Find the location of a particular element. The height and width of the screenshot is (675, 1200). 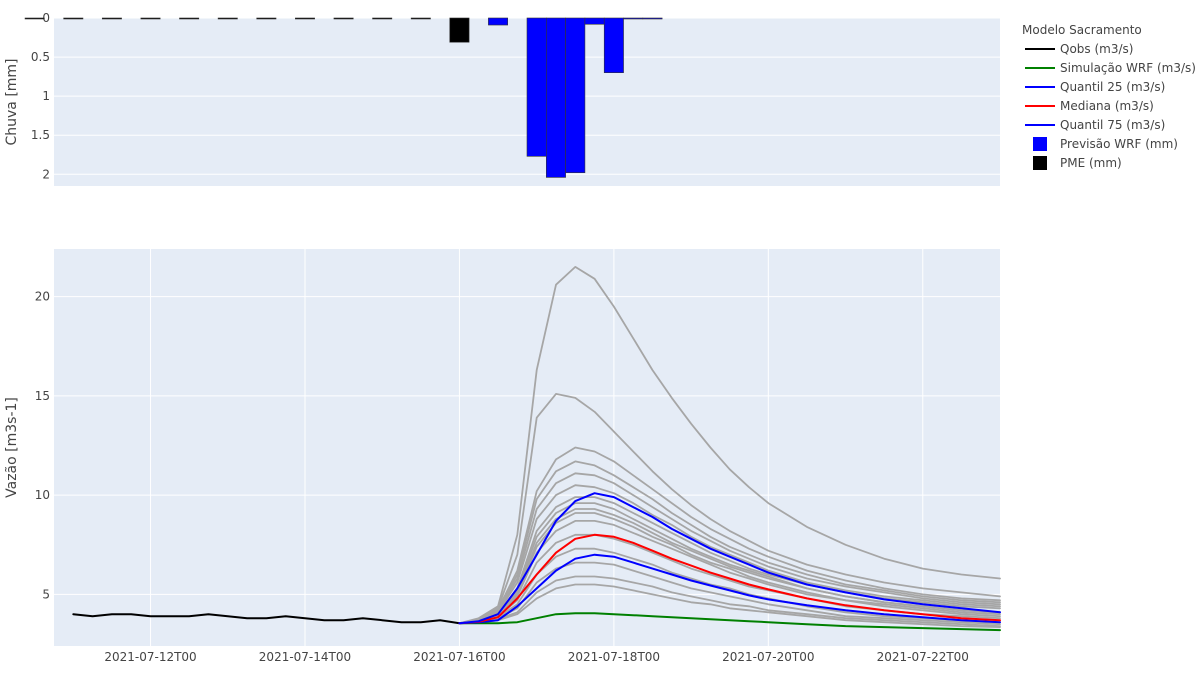

quantil-25-line is located at coordinates (729, 589).